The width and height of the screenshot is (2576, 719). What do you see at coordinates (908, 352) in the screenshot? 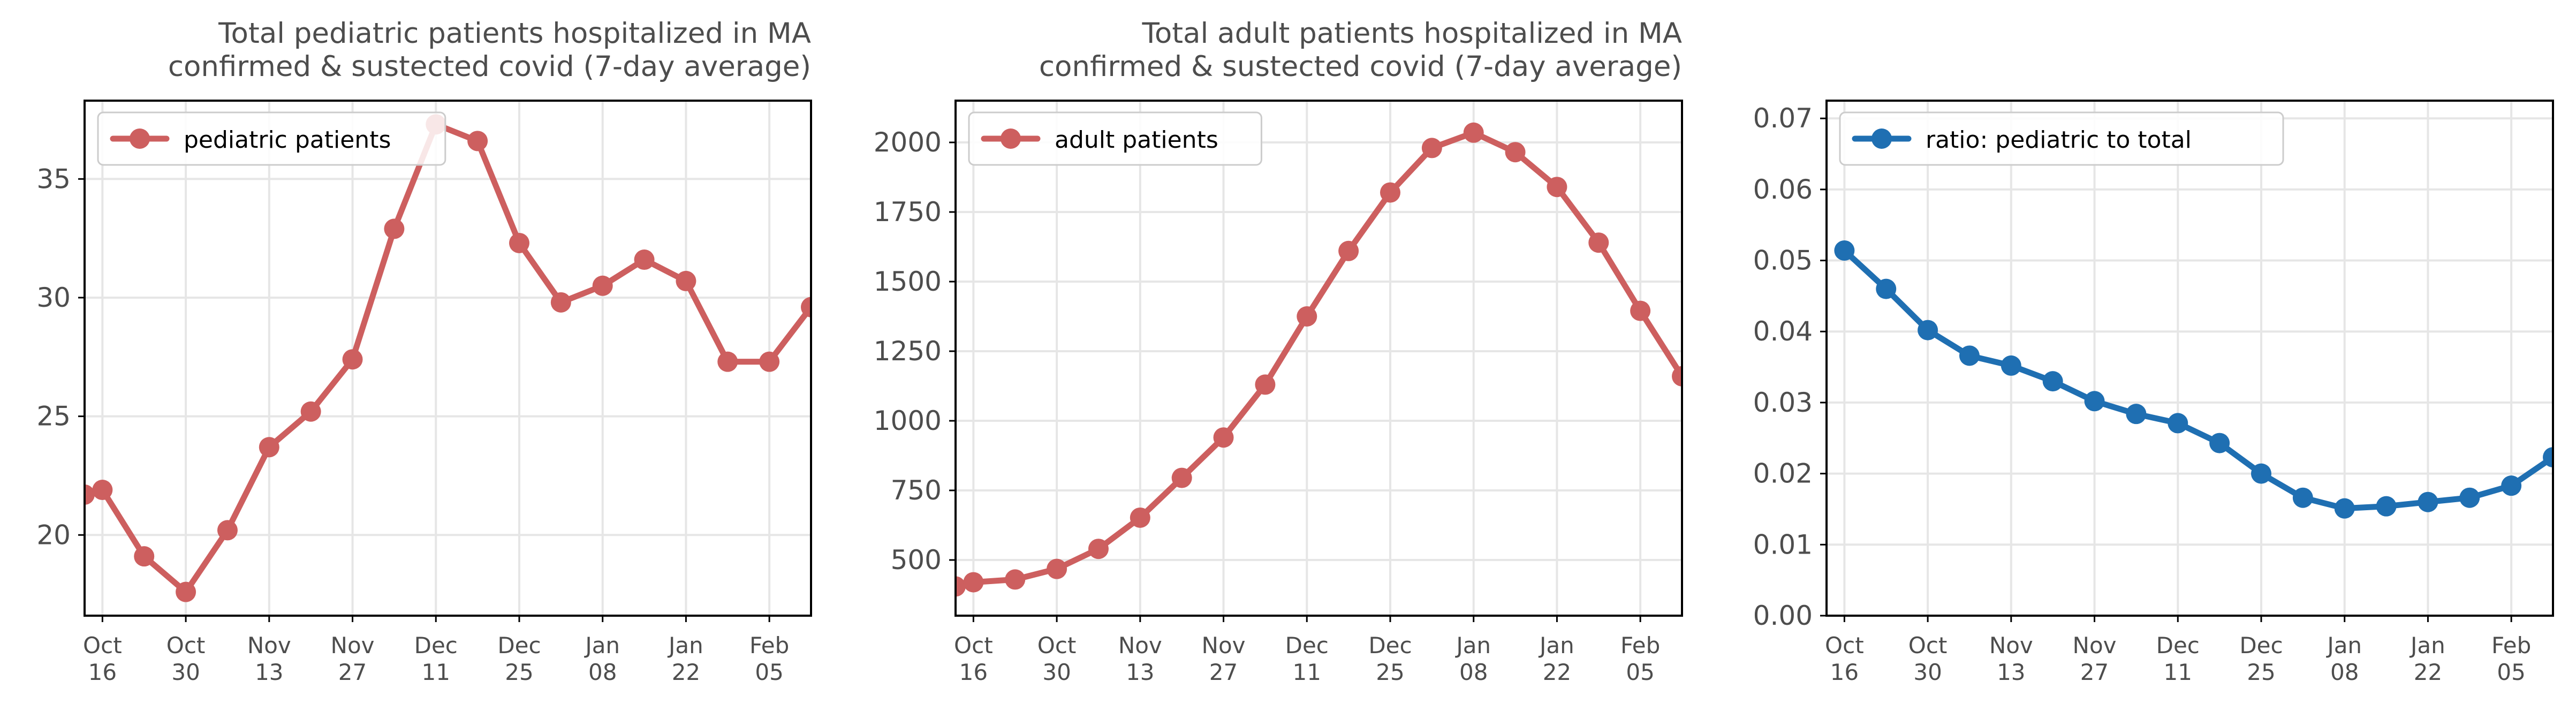
I see `y-tick-label: 1250` at bounding box center [908, 352].